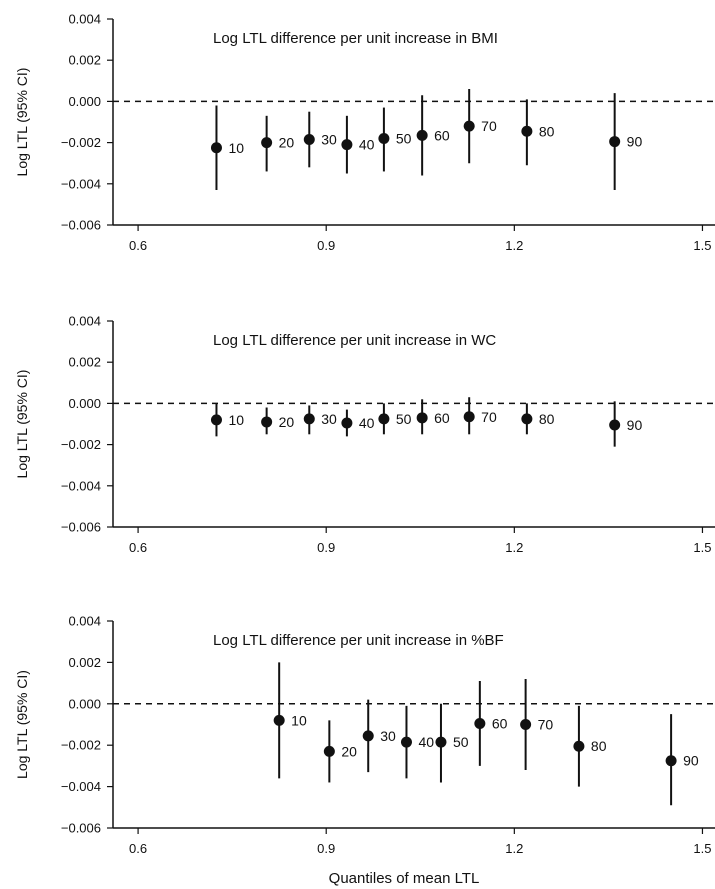 The image size is (715, 889). What do you see at coordinates (404, 878) in the screenshot?
I see `x-axis-label: Quantiles of mean LTL` at bounding box center [404, 878].